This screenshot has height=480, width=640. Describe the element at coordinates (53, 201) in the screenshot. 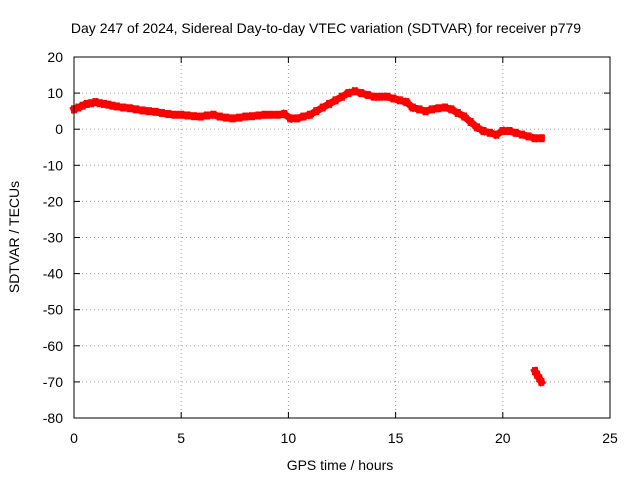

I see `y-tick-label: -20` at that location.